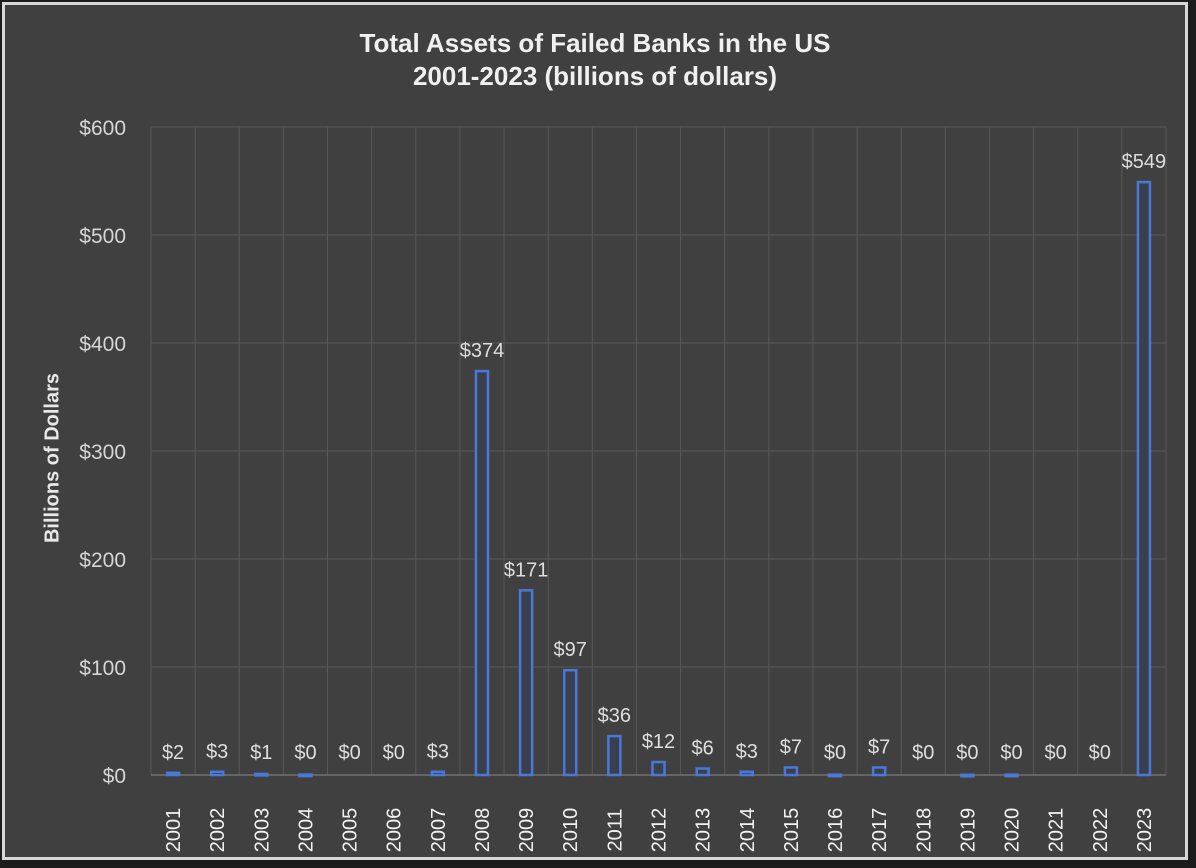 The height and width of the screenshot is (868, 1196). Describe the element at coordinates (102, 560) in the screenshot. I see `y-tick-label: $200` at that location.